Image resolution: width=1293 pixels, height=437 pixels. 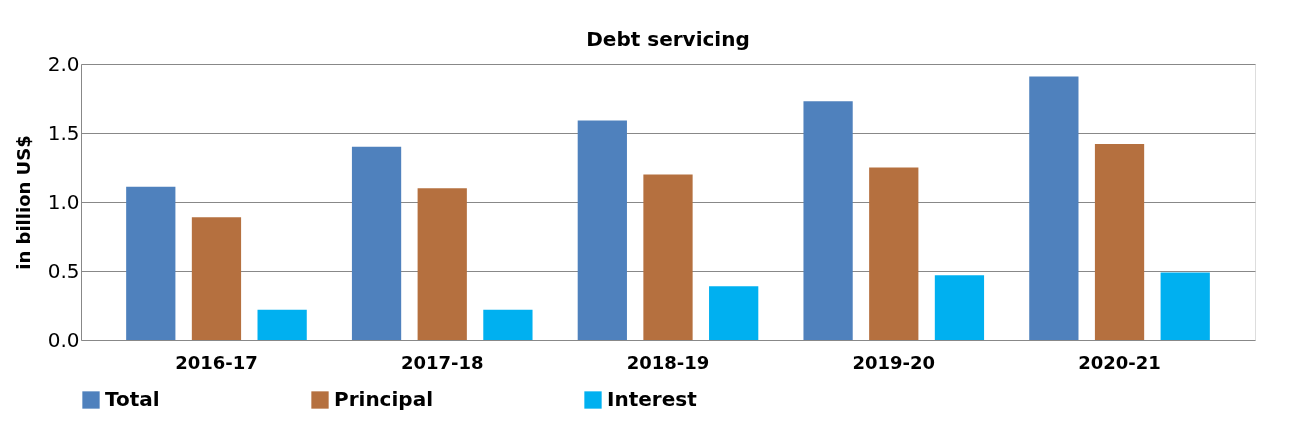 What do you see at coordinates (668, 39) in the screenshot?
I see `chart-title: Debt servicing` at bounding box center [668, 39].